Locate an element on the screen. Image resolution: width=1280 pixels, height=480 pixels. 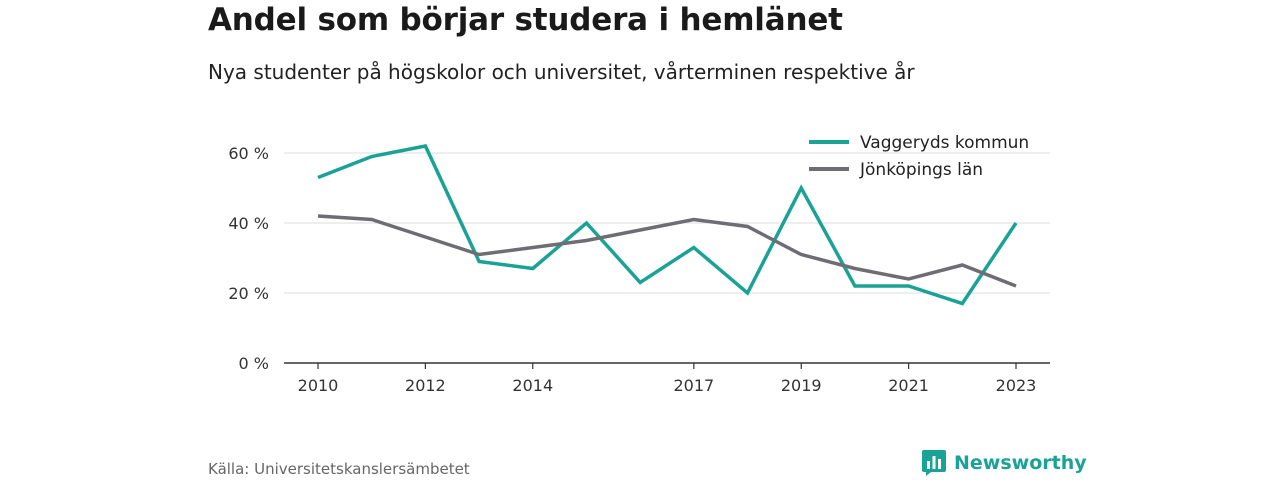
chart-title: Andel som börjar studera i hemlänet is located at coordinates (525, 20).